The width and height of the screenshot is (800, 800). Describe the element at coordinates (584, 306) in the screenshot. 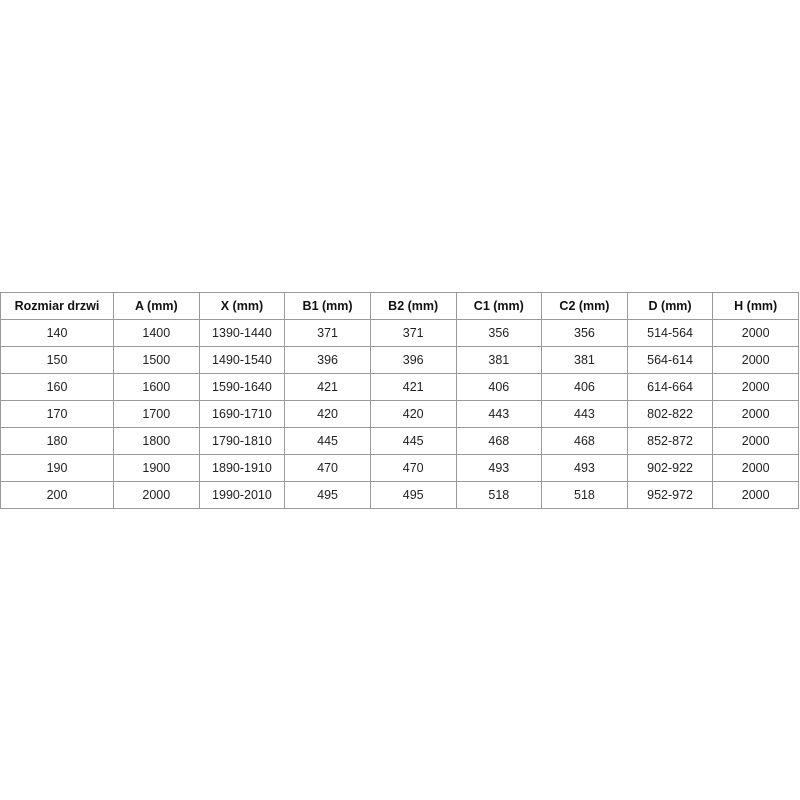

I see `column-header: C2 (mm)` at that location.